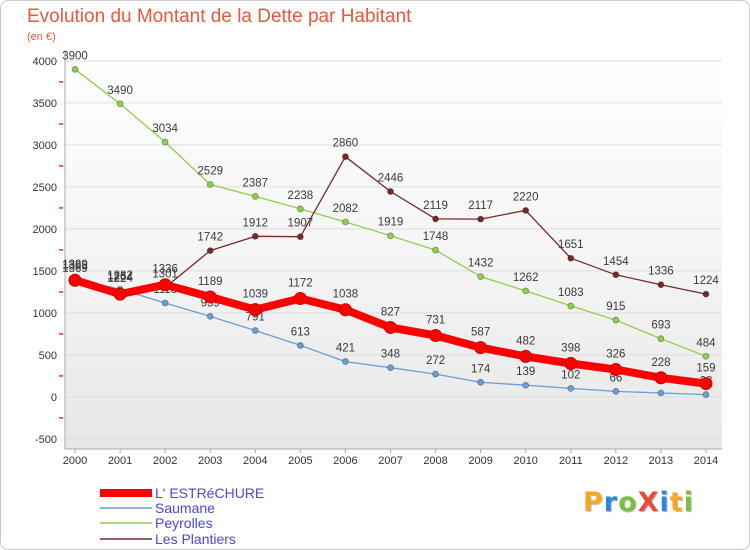  Describe the element at coordinates (435, 461) in the screenshot. I see `x-tick-label: 2008` at that location.